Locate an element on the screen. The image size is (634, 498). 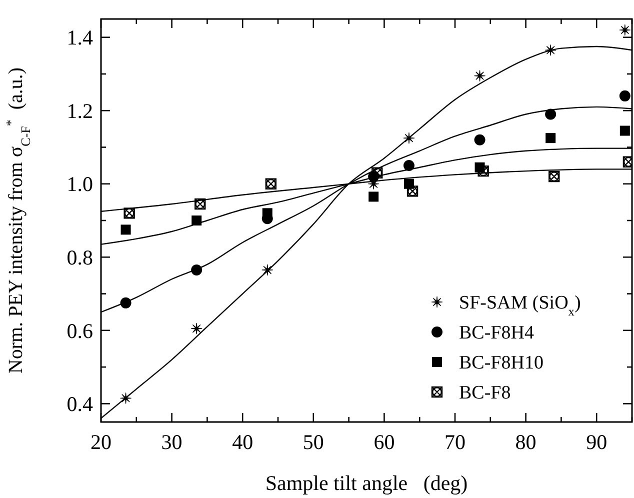
x-tick-label: 40 is located at coordinates (243, 442).